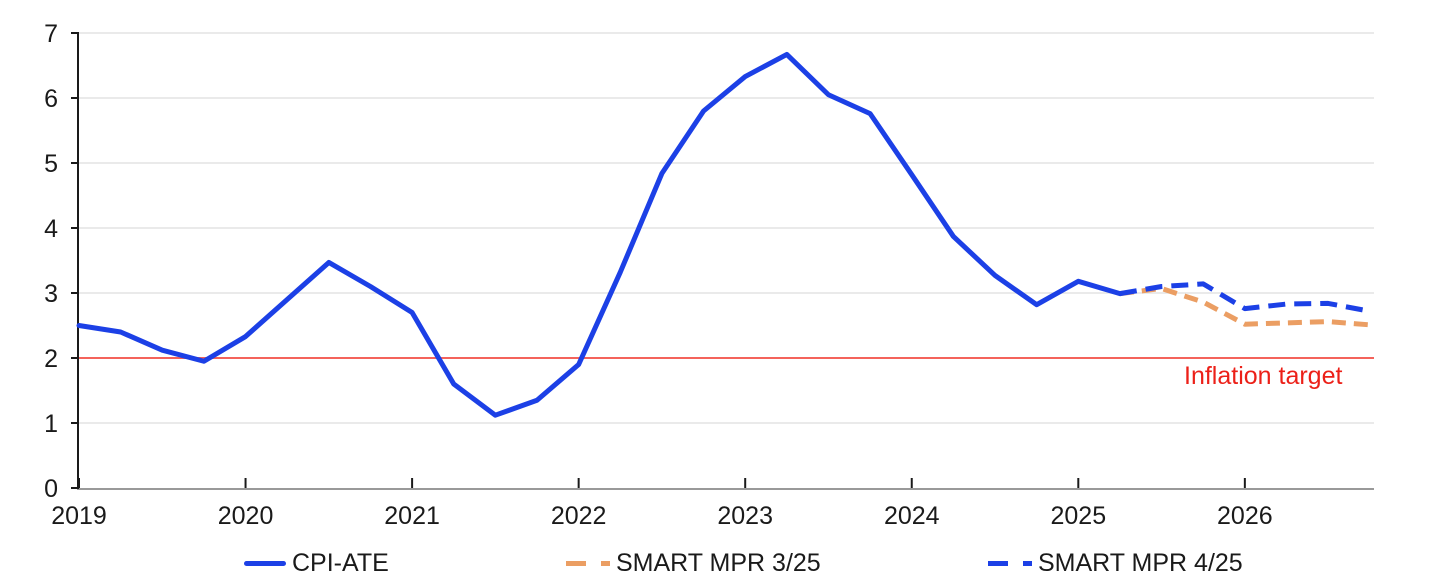 This screenshot has height=588, width=1445. I want to click on x-tick-label-2021: 2021, so click(412, 516).